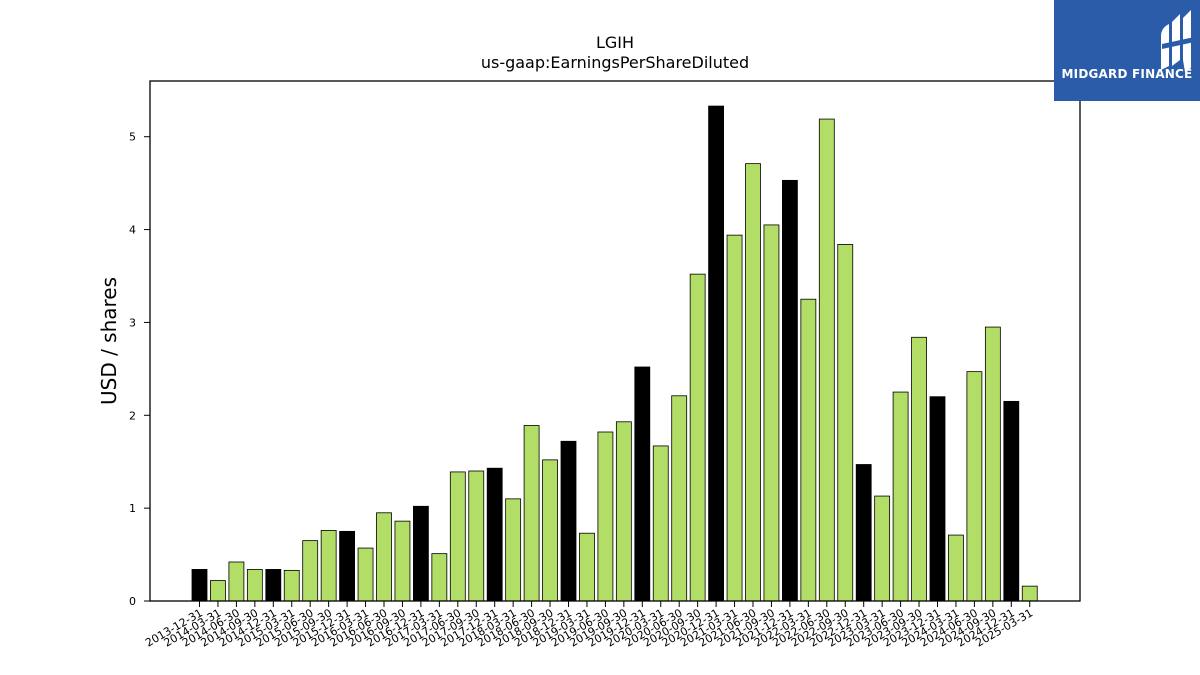  I want to click on chart-subtitle: us-gaap:EarningsPerShareDiluted, so click(615, 62).